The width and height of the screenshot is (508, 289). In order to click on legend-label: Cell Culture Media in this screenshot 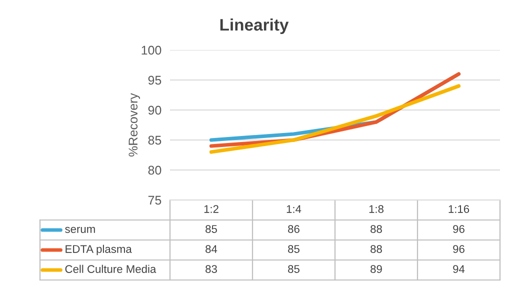, I will do `click(110, 268)`.